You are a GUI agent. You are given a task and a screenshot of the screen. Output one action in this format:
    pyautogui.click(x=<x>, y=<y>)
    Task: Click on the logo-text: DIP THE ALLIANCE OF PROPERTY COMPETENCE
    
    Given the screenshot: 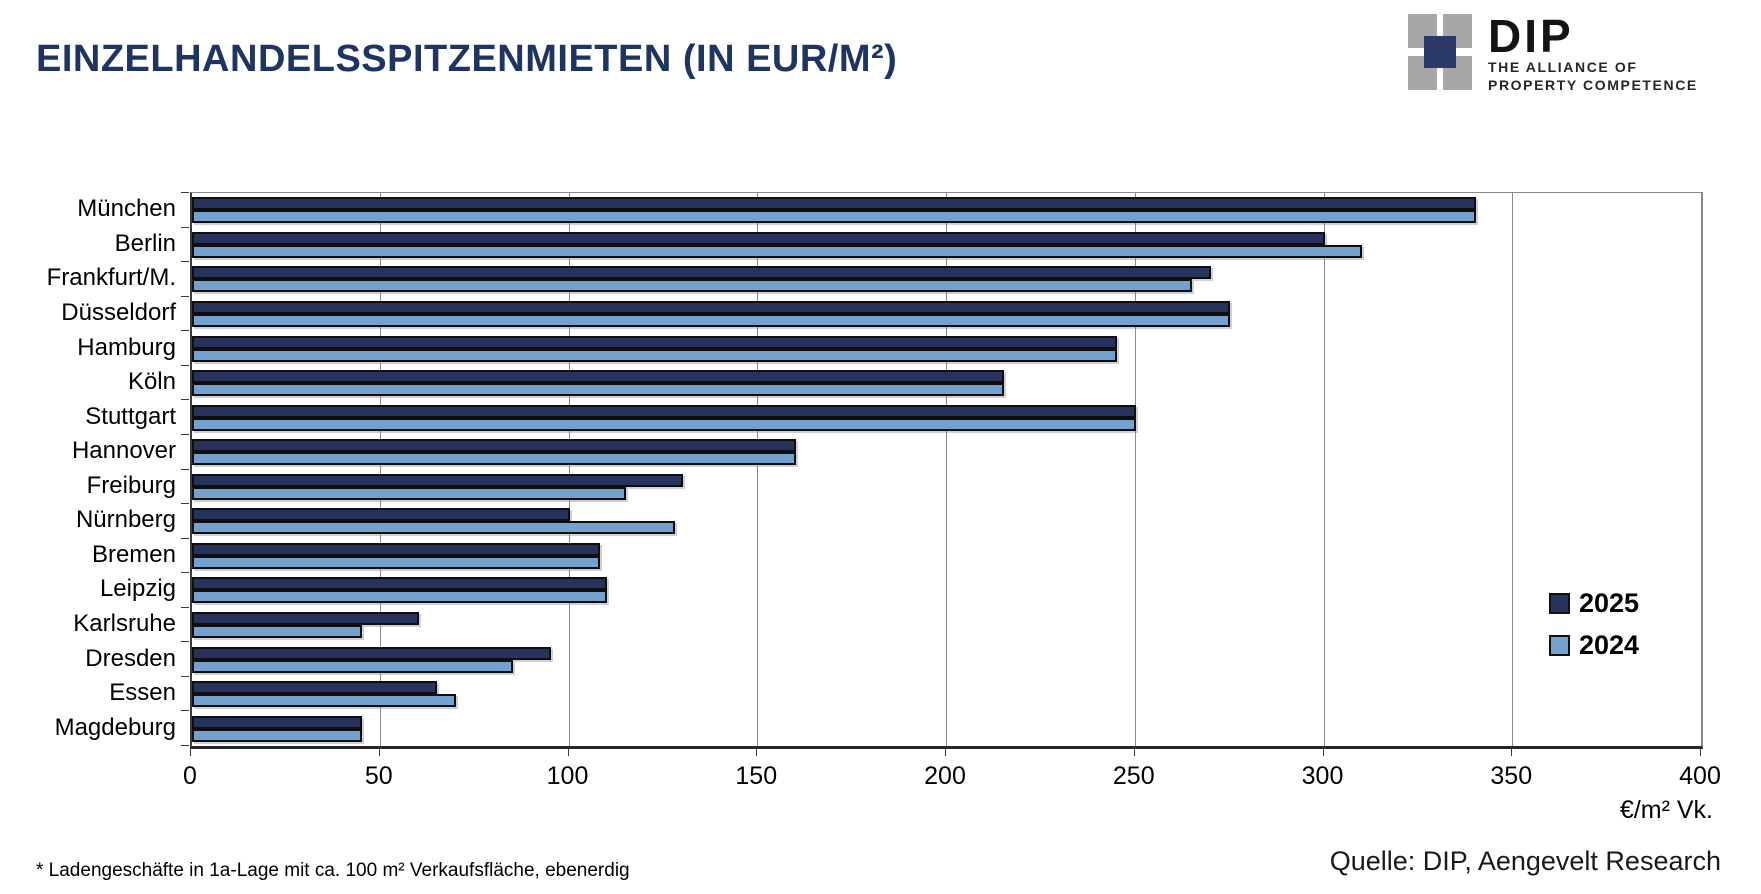 What is the action you would take?
    pyautogui.click(x=1593, y=52)
    